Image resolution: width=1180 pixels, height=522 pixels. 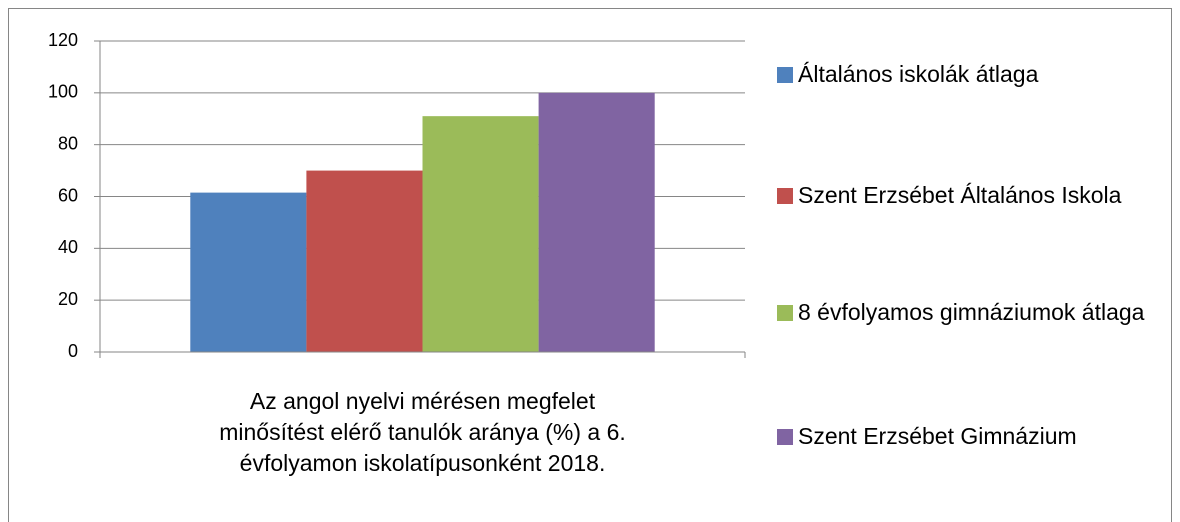 I want to click on y-tick-label: 40, so click(x=68, y=247).